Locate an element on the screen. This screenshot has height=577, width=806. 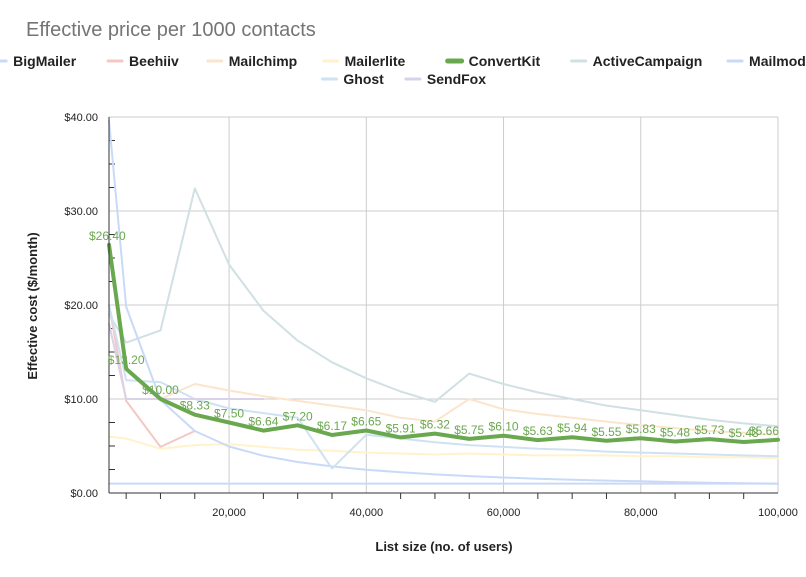
data-label: $6.10 is located at coordinates (504, 427).